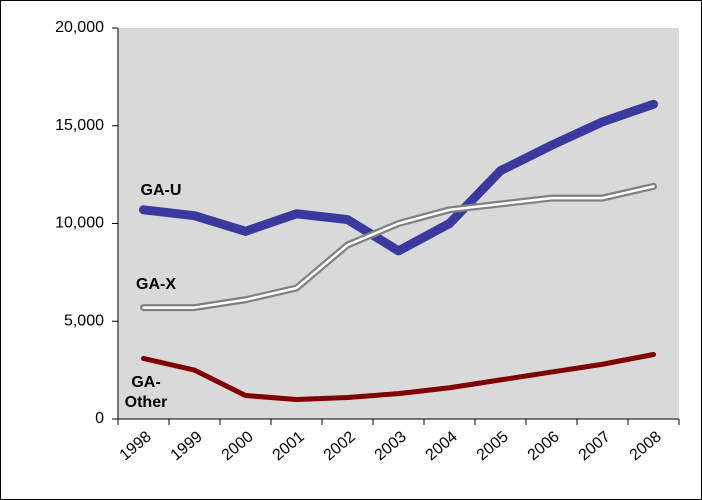 This screenshot has width=702, height=500. What do you see at coordinates (79, 125) in the screenshot?
I see `y-tick-label: 15,000` at bounding box center [79, 125].